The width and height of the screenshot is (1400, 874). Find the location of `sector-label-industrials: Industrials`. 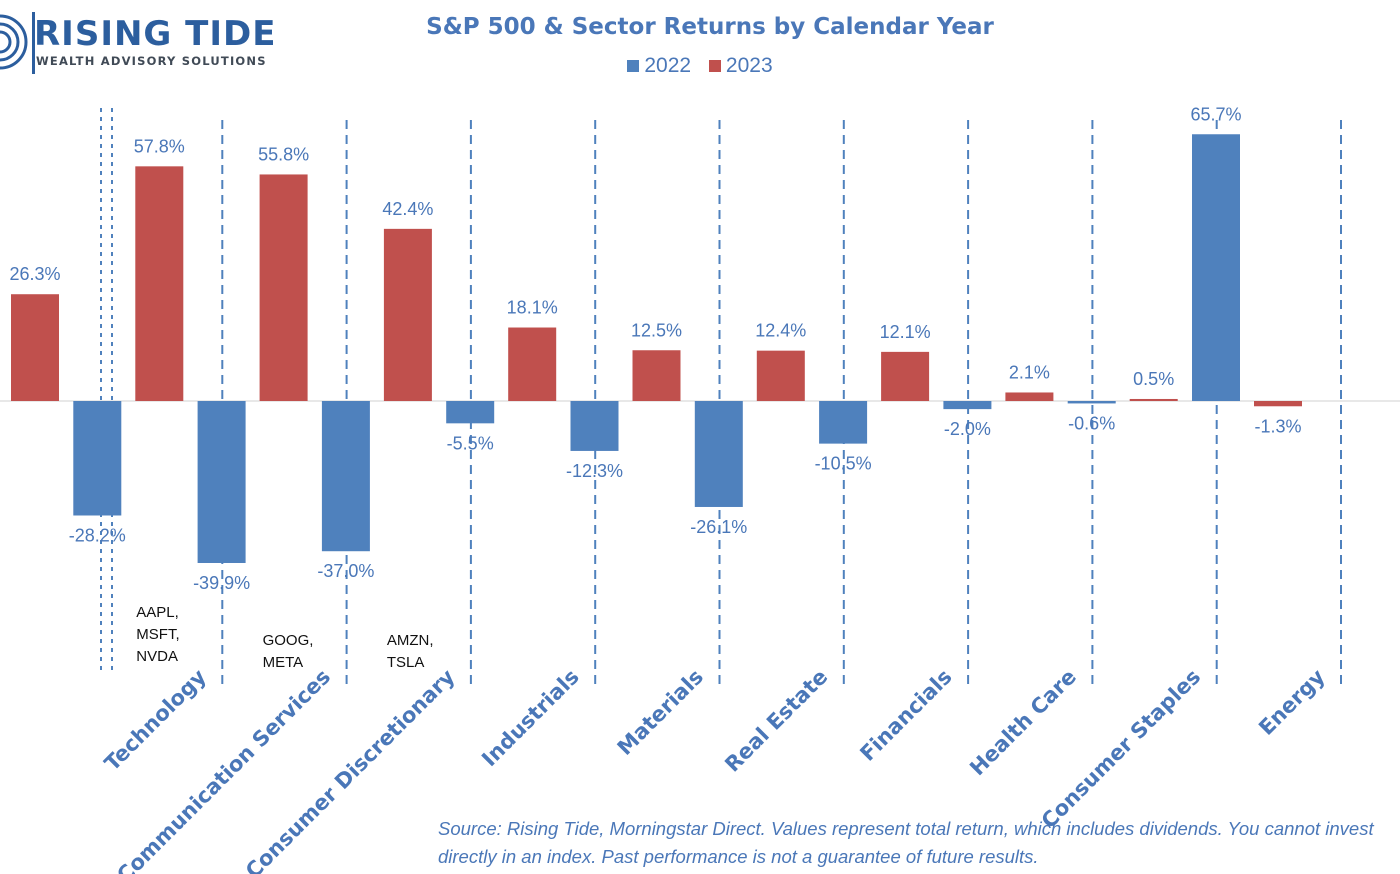

sector-label-industrials: Industrials is located at coordinates (530, 718).